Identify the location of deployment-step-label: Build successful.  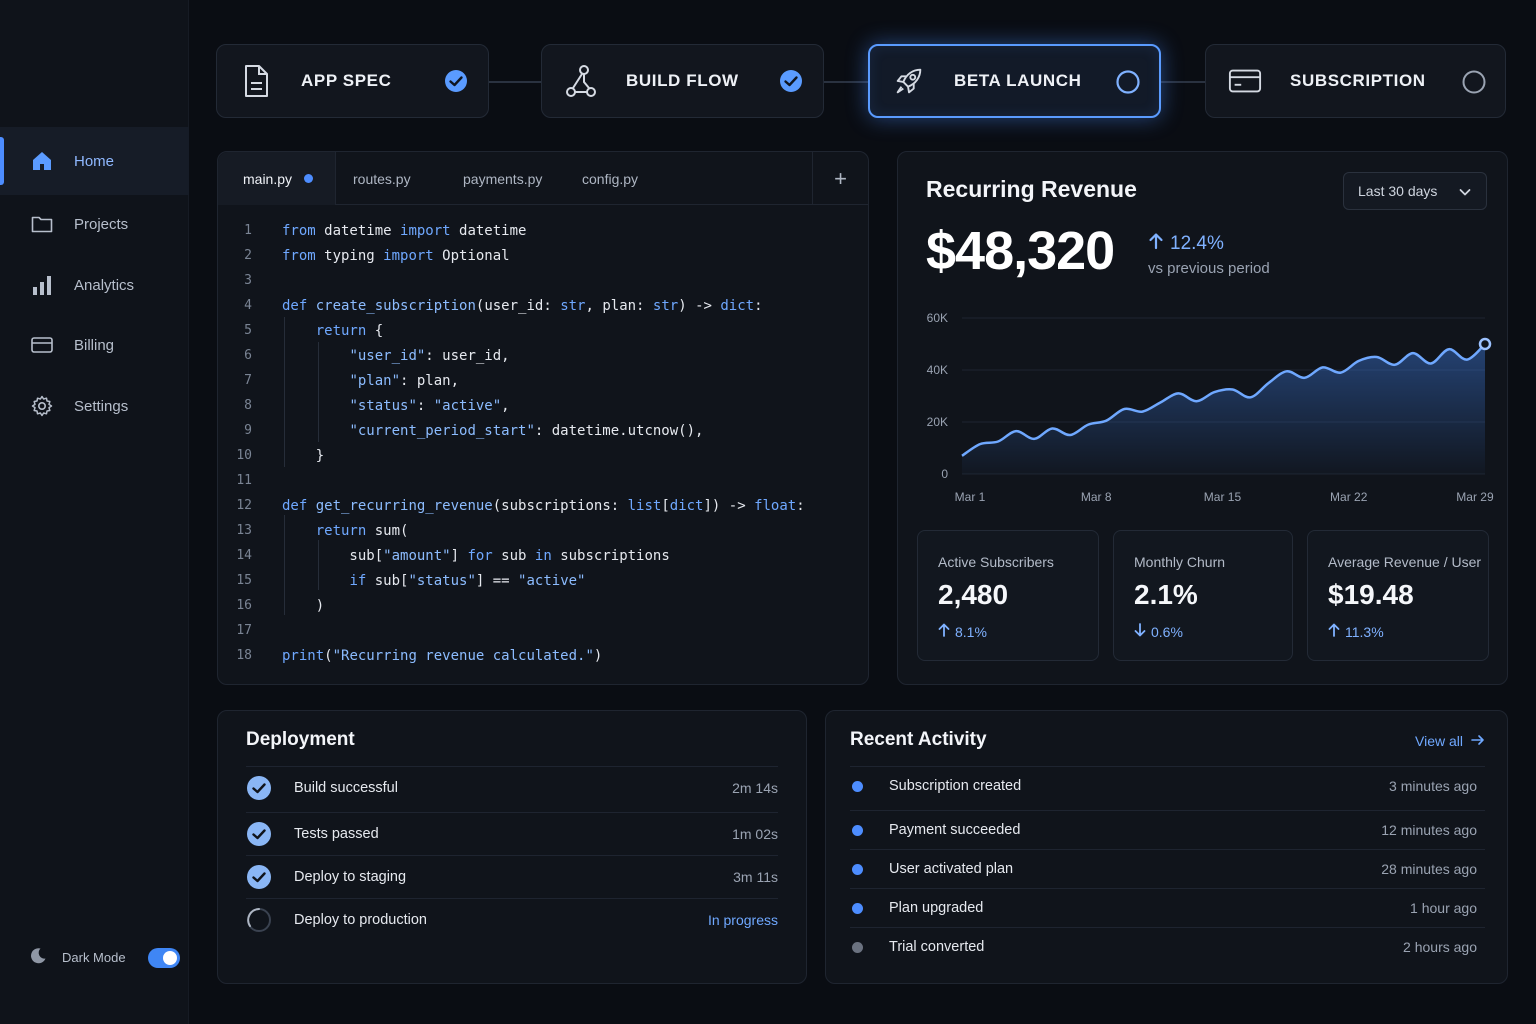
(346, 788).